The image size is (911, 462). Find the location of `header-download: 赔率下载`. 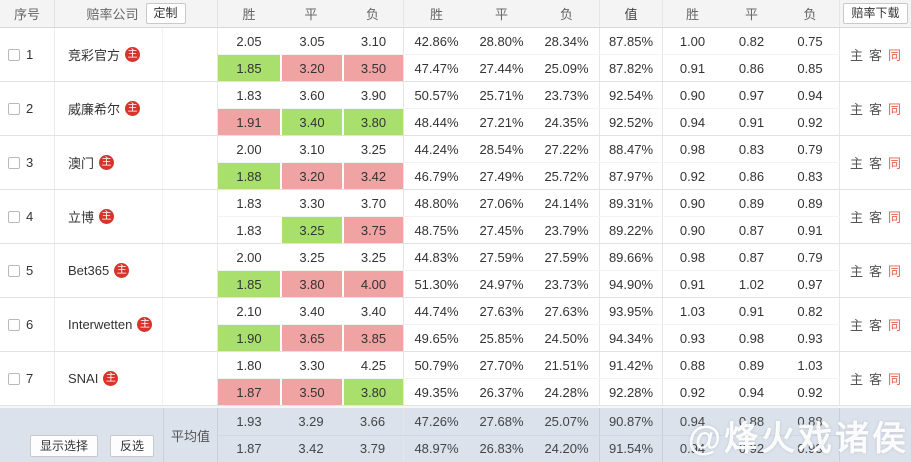

header-download: 赔率下载 is located at coordinates (875, 13).